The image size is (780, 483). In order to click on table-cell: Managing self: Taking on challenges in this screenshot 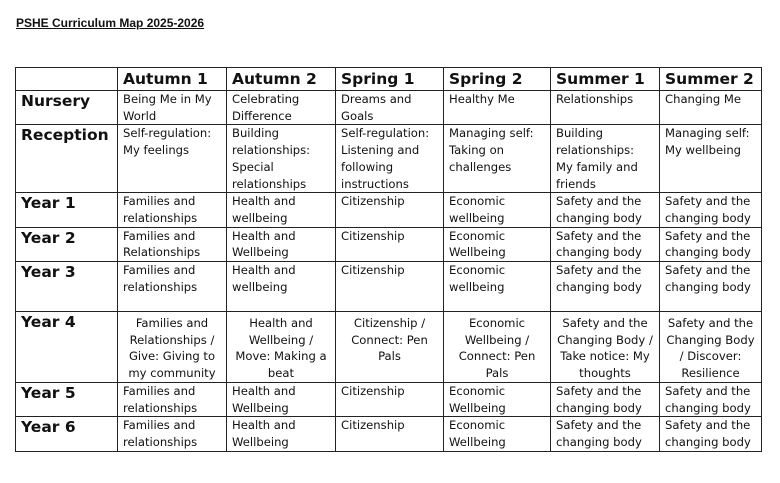, I will do `click(497, 159)`.